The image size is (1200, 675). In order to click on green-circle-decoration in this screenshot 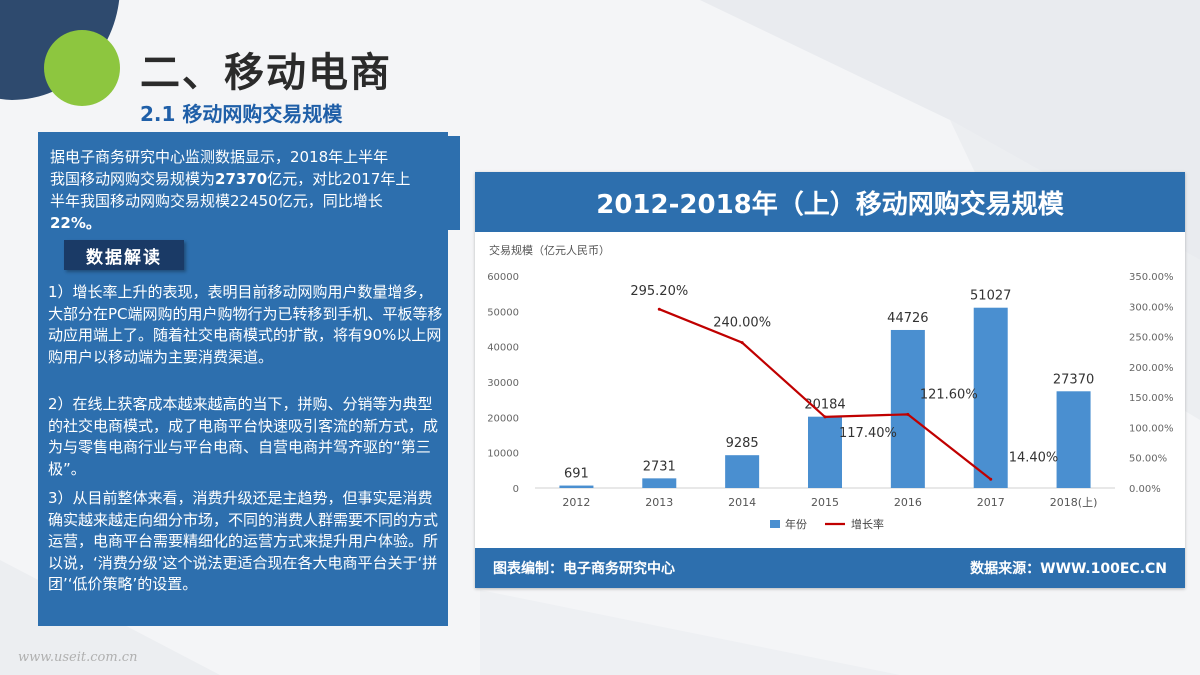, I will do `click(82, 68)`.